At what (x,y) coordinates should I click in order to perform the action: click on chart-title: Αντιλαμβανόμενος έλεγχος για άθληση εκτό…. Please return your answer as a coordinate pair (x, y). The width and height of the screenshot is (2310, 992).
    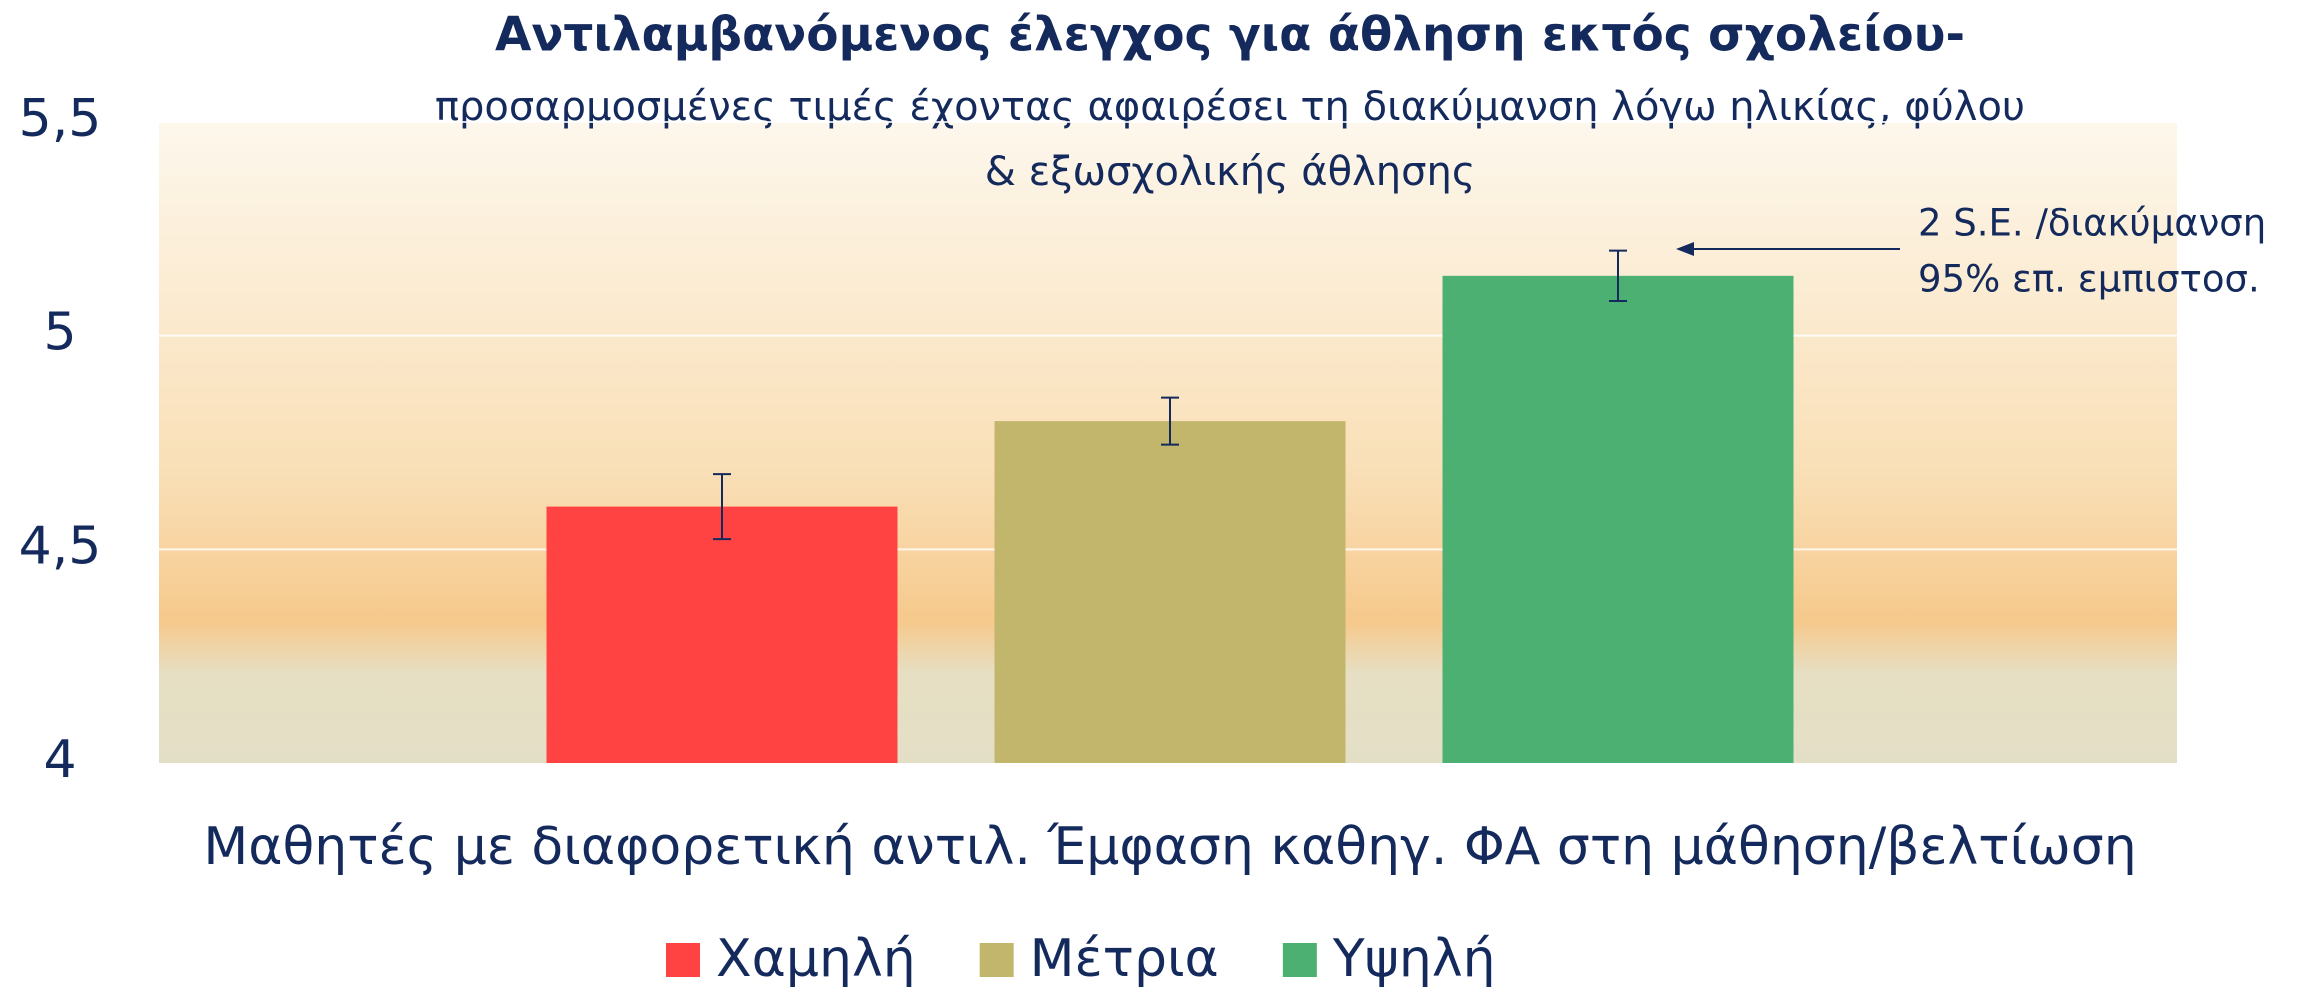
    Looking at the image, I should click on (1230, 35).